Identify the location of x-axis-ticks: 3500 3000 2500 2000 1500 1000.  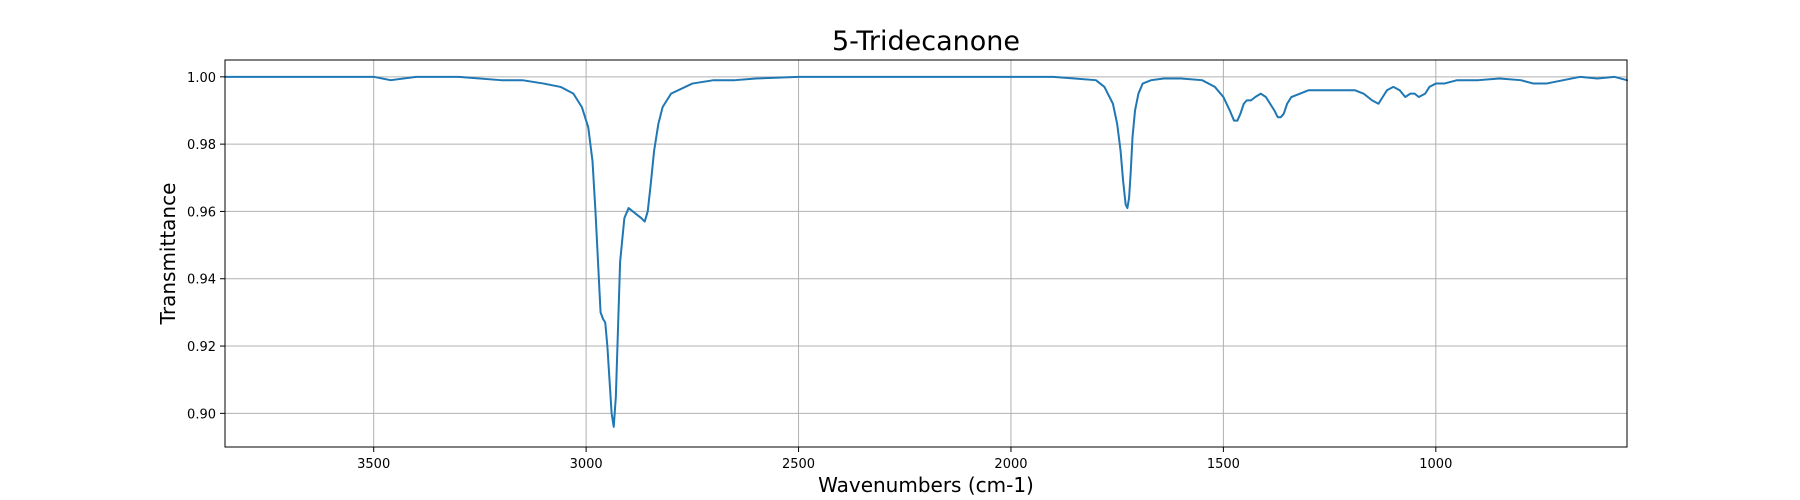
(904, 459).